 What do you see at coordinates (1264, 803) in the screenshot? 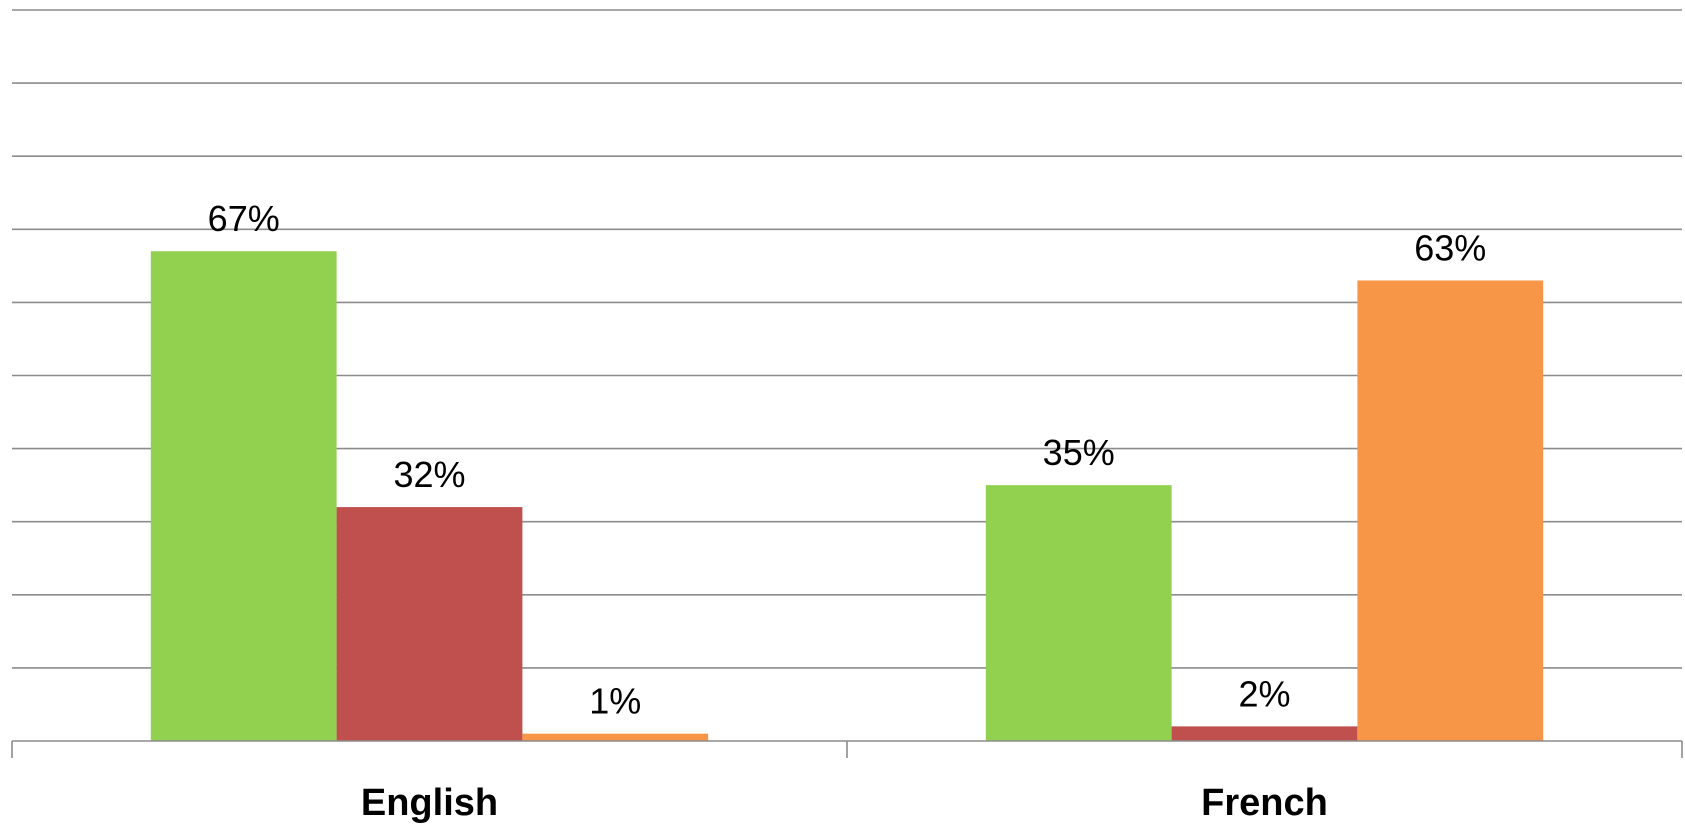
I see `x-tick-label: French` at bounding box center [1264, 803].